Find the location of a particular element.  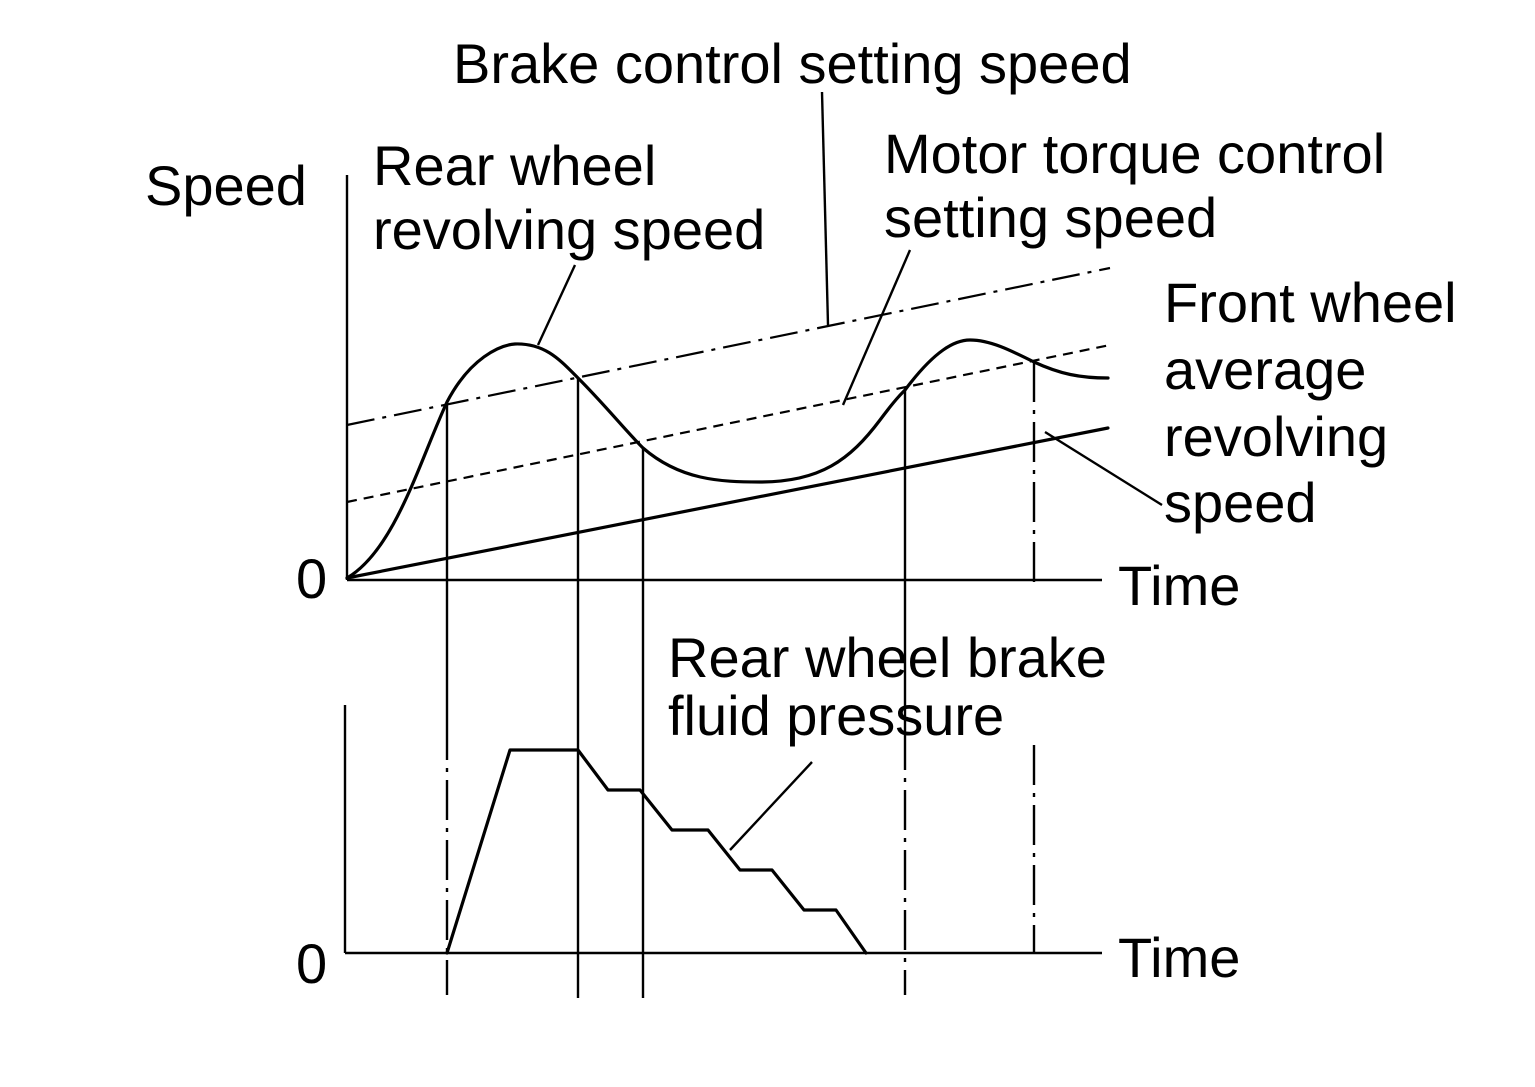

rear-wheel-speed-curve is located at coordinates (727, 459).